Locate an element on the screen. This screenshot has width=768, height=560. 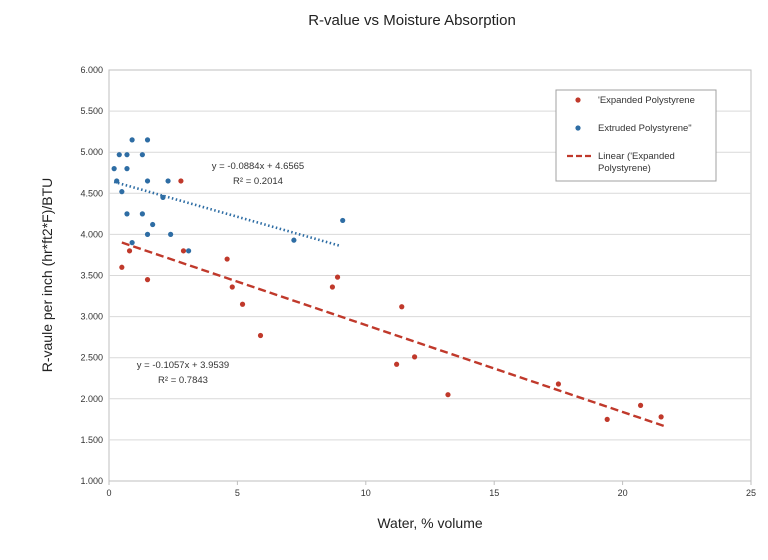
expanded-trend-r2: R² = 0.7843 is located at coordinates (183, 380).